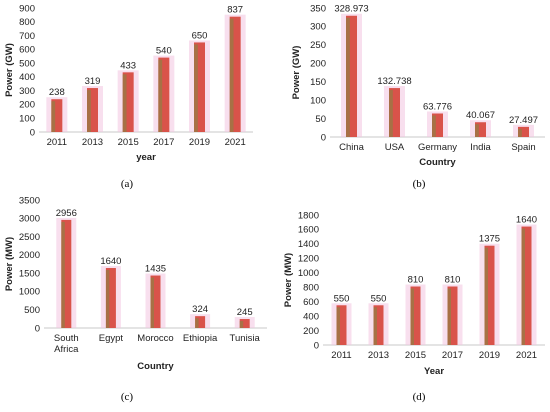 Image resolution: width=550 pixels, height=412 pixels. I want to click on y-tick-label: 1200, so click(308, 259).